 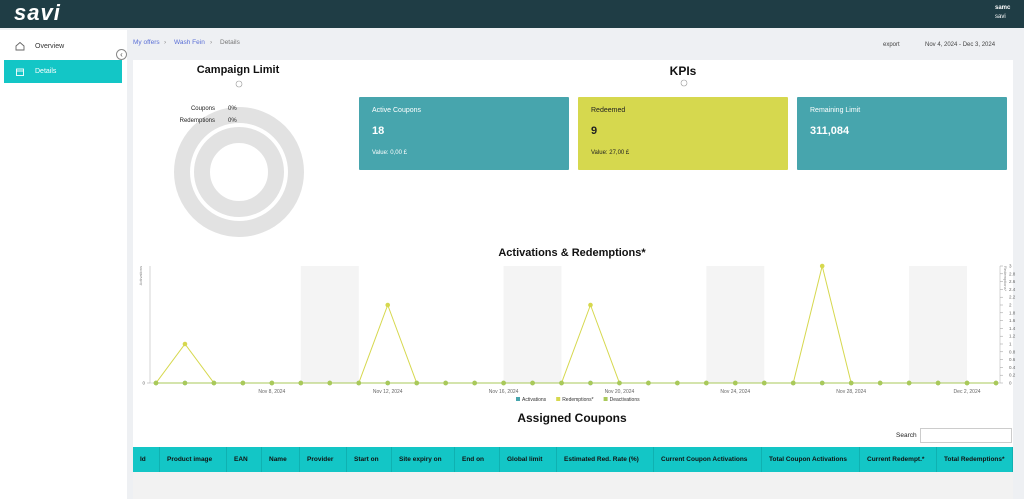 What do you see at coordinates (1003, 8) in the screenshot?
I see `user-name: samc` at bounding box center [1003, 8].